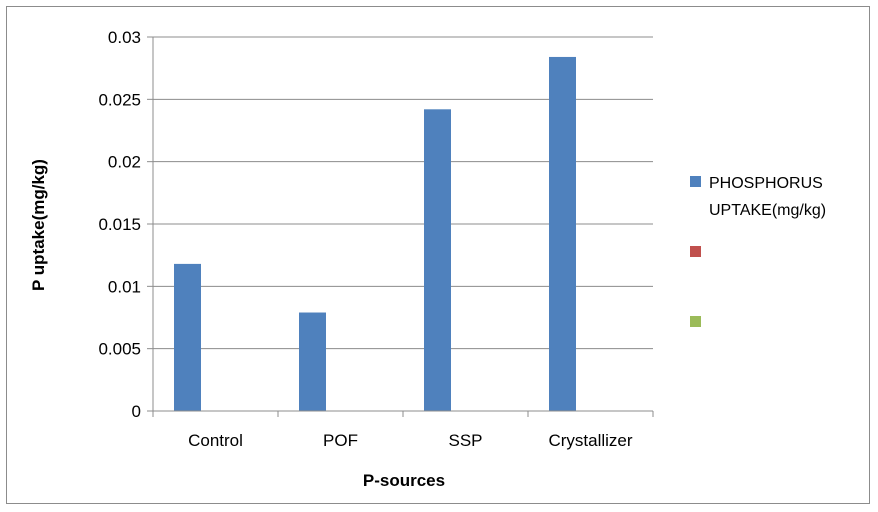 The image size is (878, 512). I want to click on x-tick-label: SSP, so click(465, 440).